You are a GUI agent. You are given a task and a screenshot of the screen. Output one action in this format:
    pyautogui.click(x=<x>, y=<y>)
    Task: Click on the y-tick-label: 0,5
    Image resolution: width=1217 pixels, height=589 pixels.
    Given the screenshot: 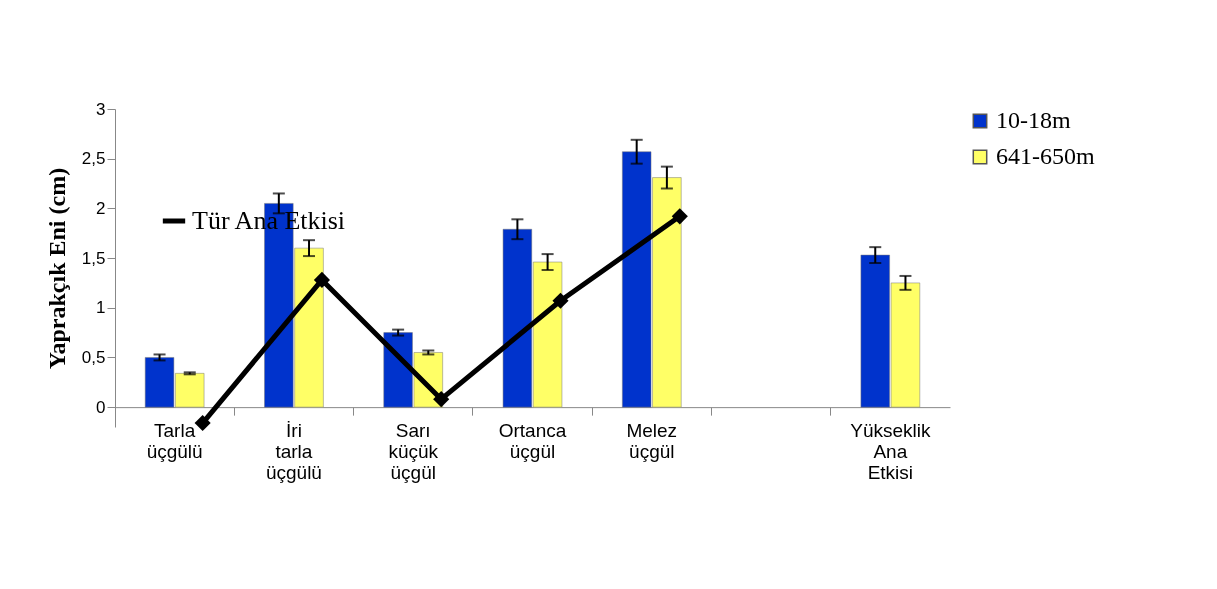 What is the action you would take?
    pyautogui.click(x=93, y=357)
    